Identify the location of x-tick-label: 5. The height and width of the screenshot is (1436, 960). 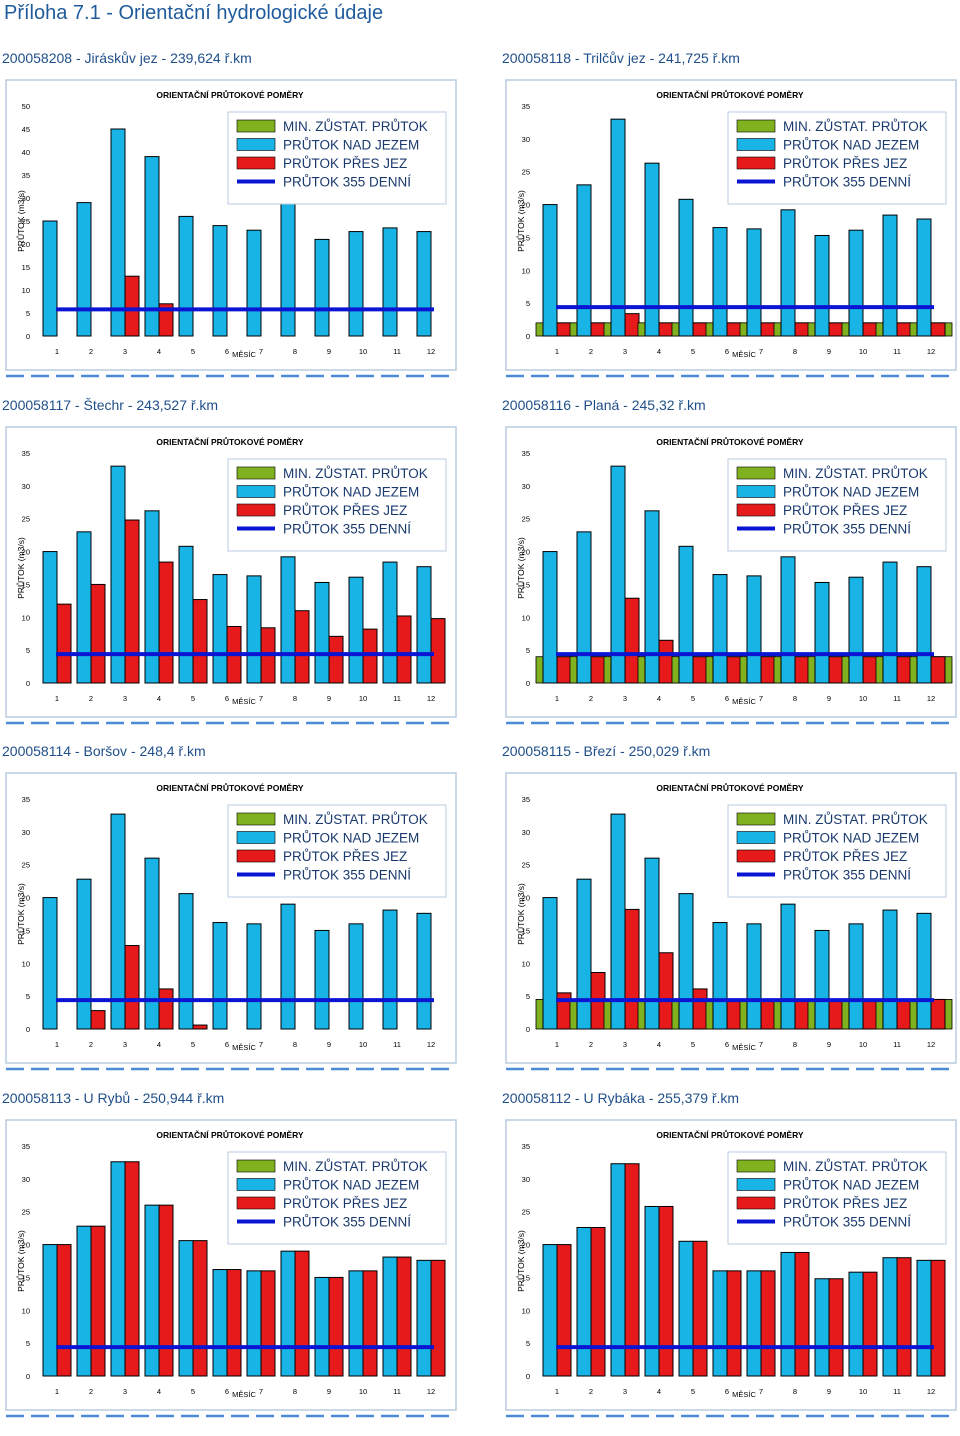
(193, 1044).